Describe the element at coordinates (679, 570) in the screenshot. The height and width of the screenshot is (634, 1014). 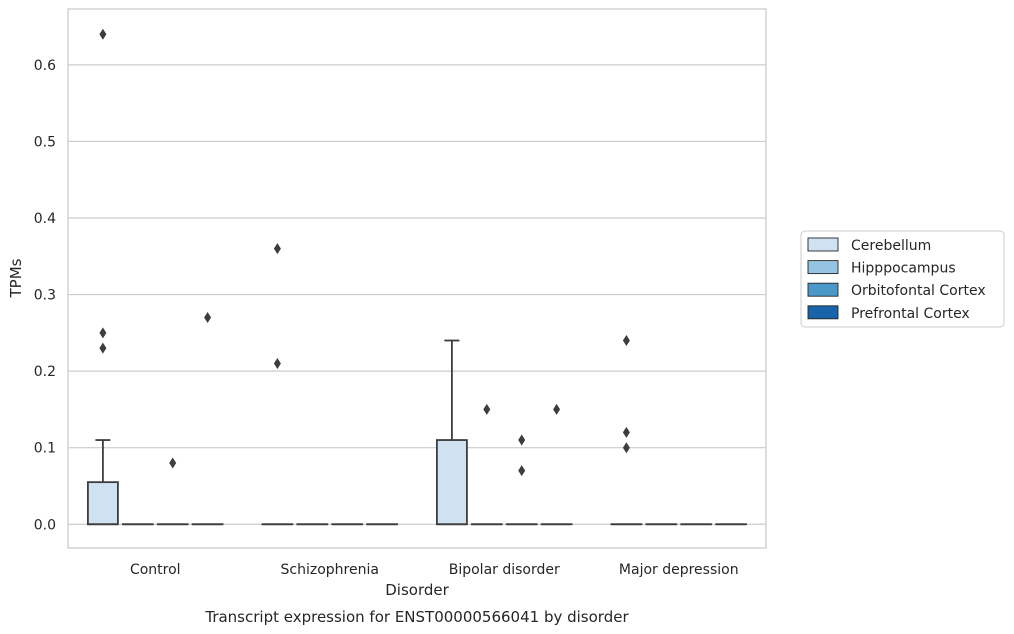
I see `x-tick-label: Major depression` at that location.